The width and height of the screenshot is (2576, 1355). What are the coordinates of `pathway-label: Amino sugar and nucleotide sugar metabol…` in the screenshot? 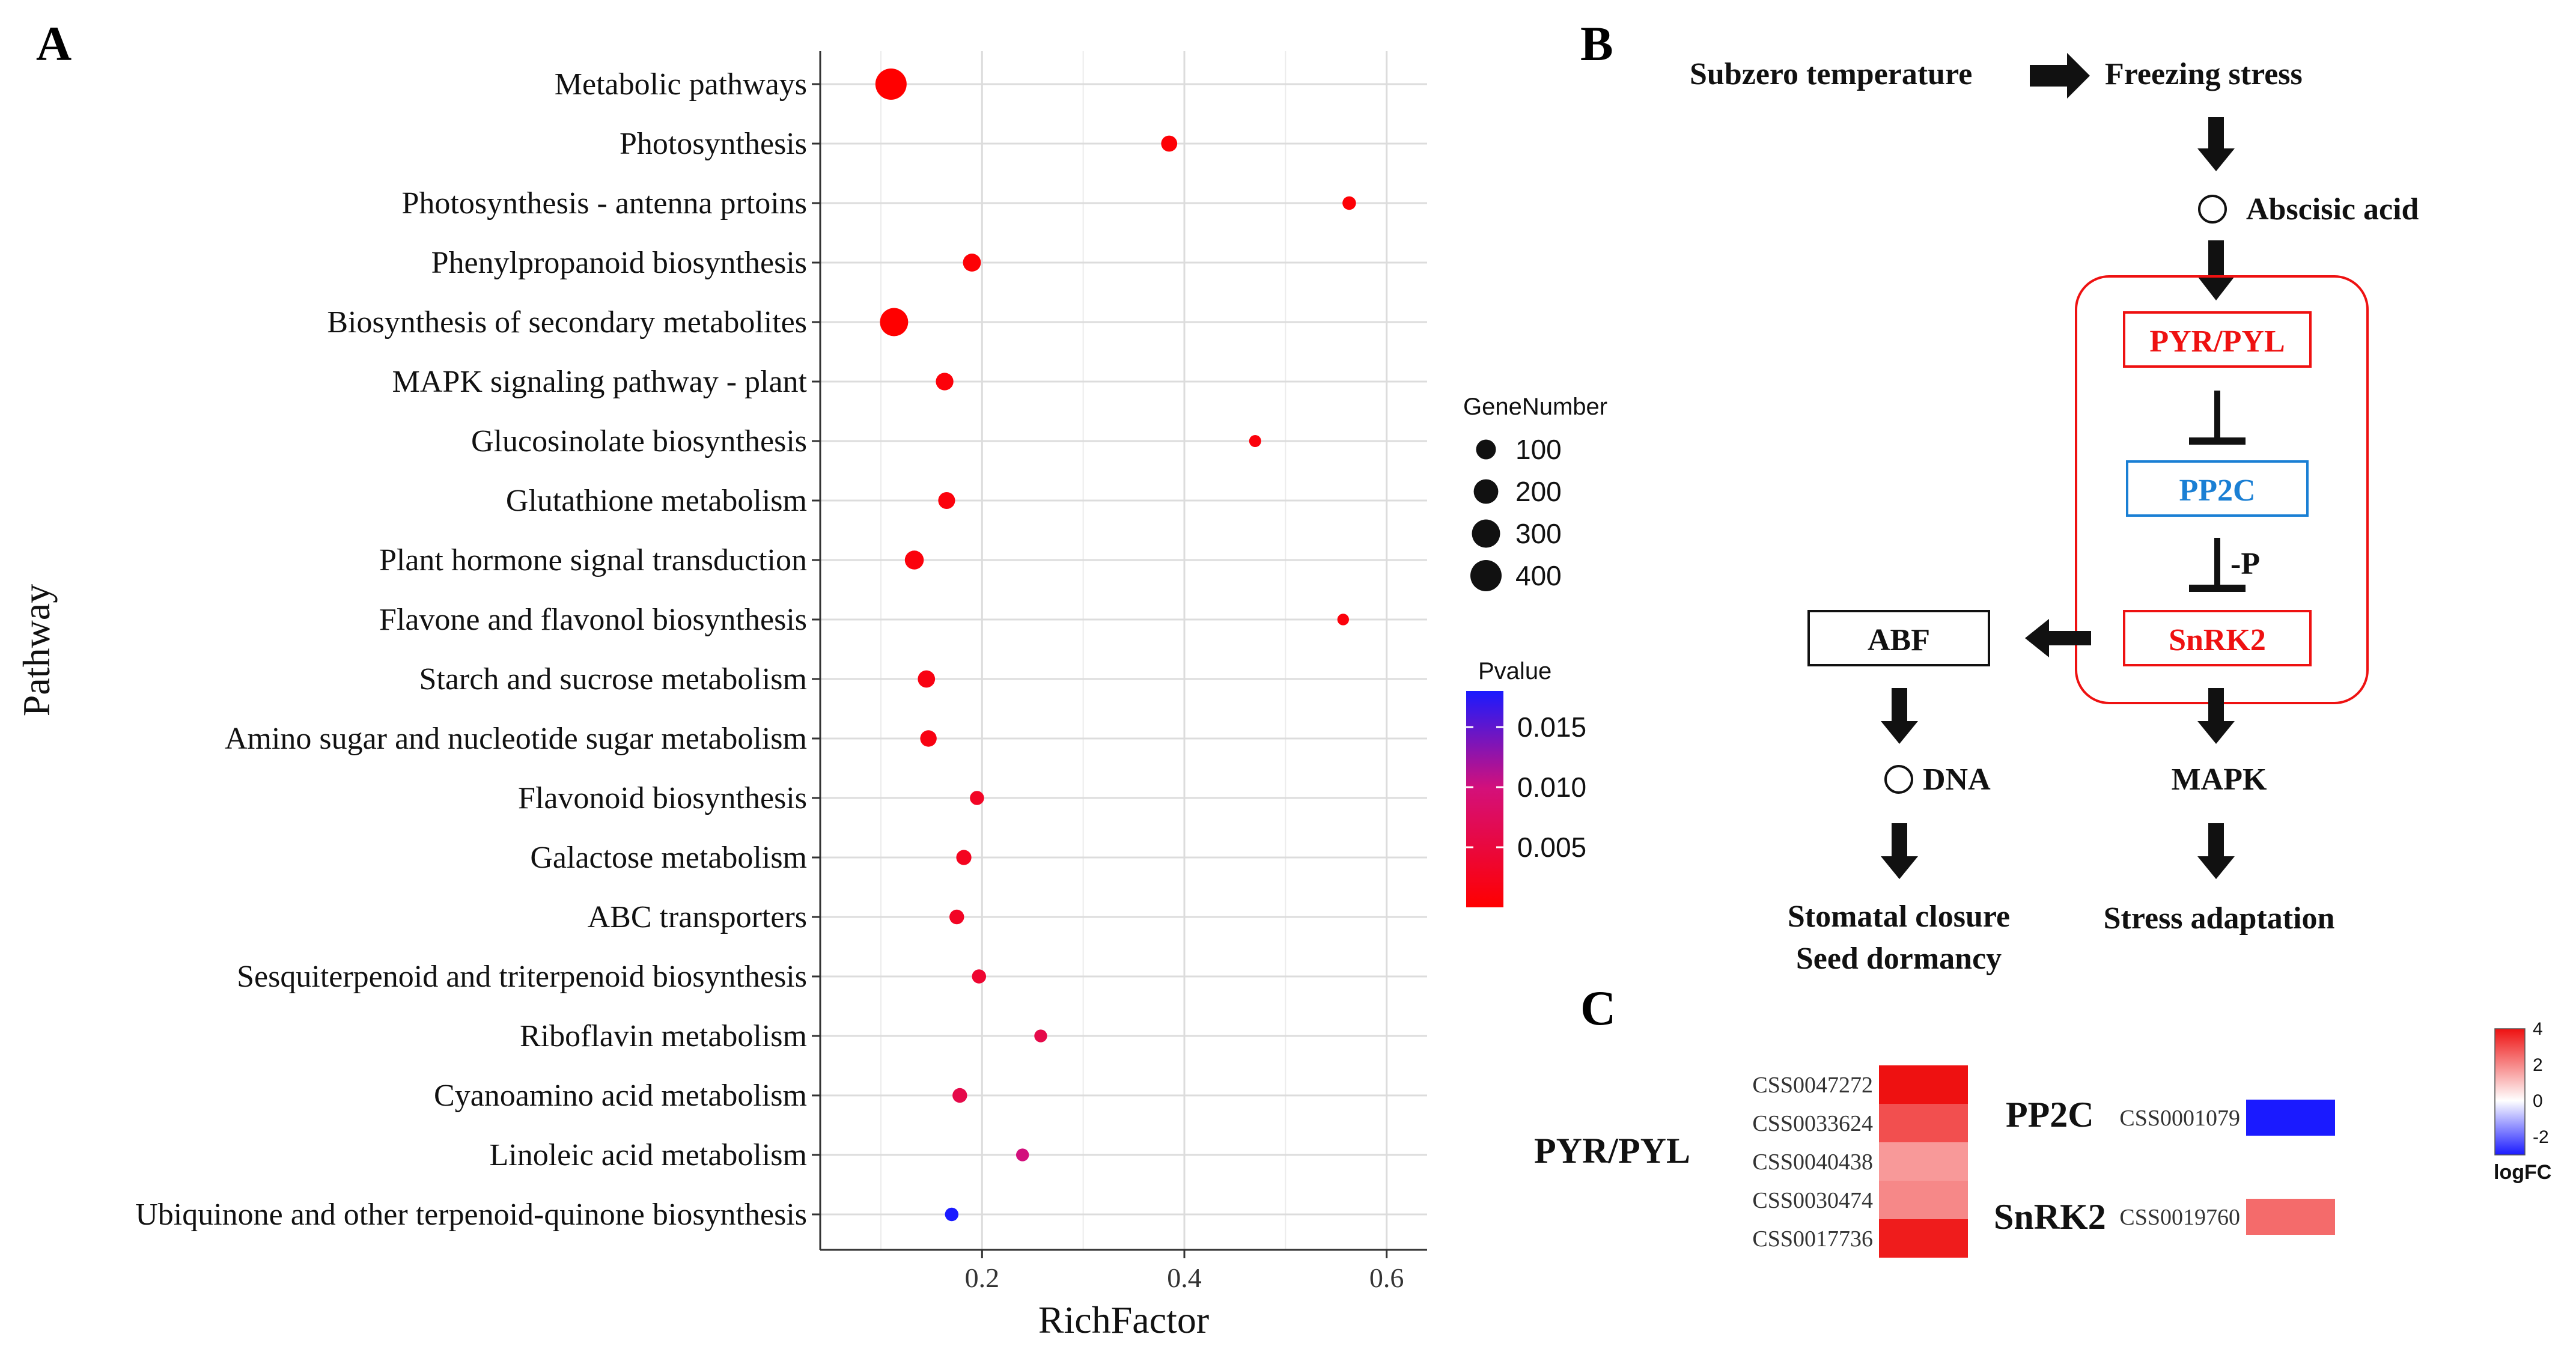 It's located at (516, 739).